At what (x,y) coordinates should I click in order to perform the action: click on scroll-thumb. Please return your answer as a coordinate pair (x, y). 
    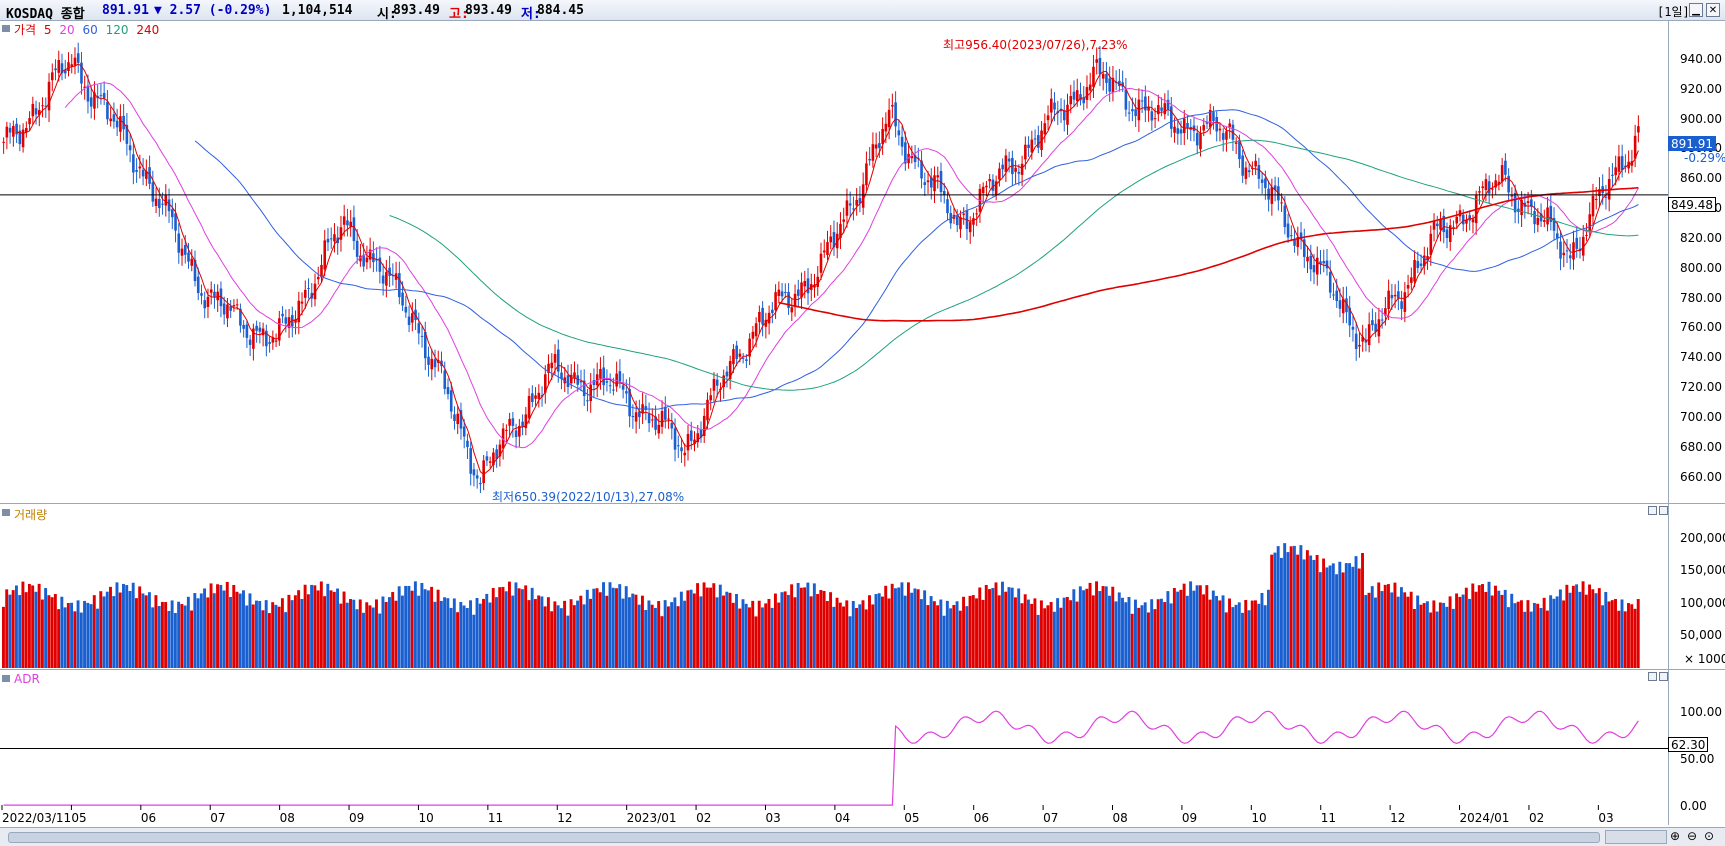
    Looking at the image, I should click on (1636, 837).